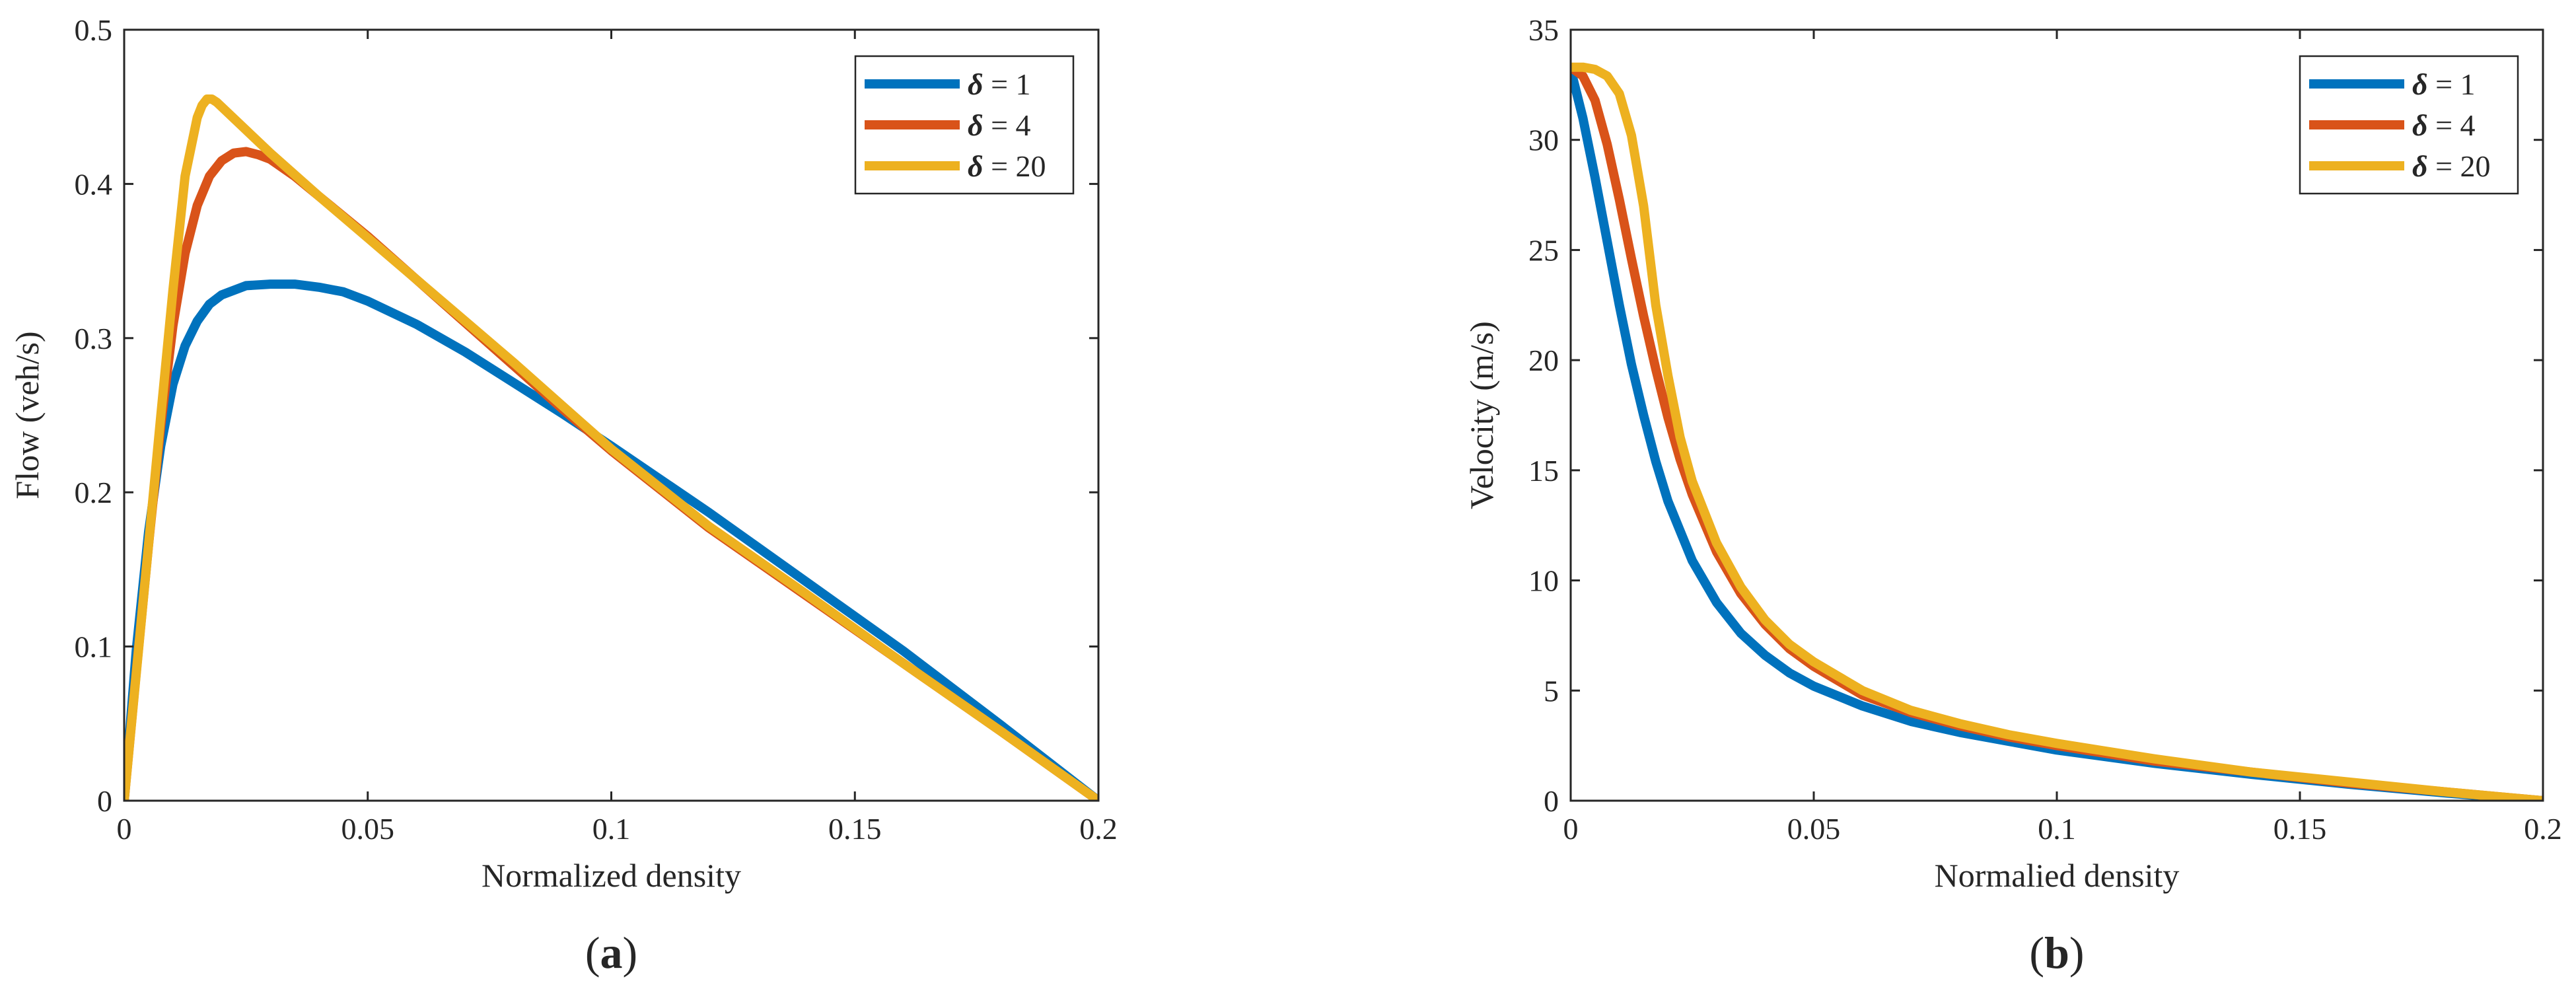 This screenshot has height=987, width=2576. What do you see at coordinates (1543, 250) in the screenshot?
I see `y-tick-label: 25` at bounding box center [1543, 250].